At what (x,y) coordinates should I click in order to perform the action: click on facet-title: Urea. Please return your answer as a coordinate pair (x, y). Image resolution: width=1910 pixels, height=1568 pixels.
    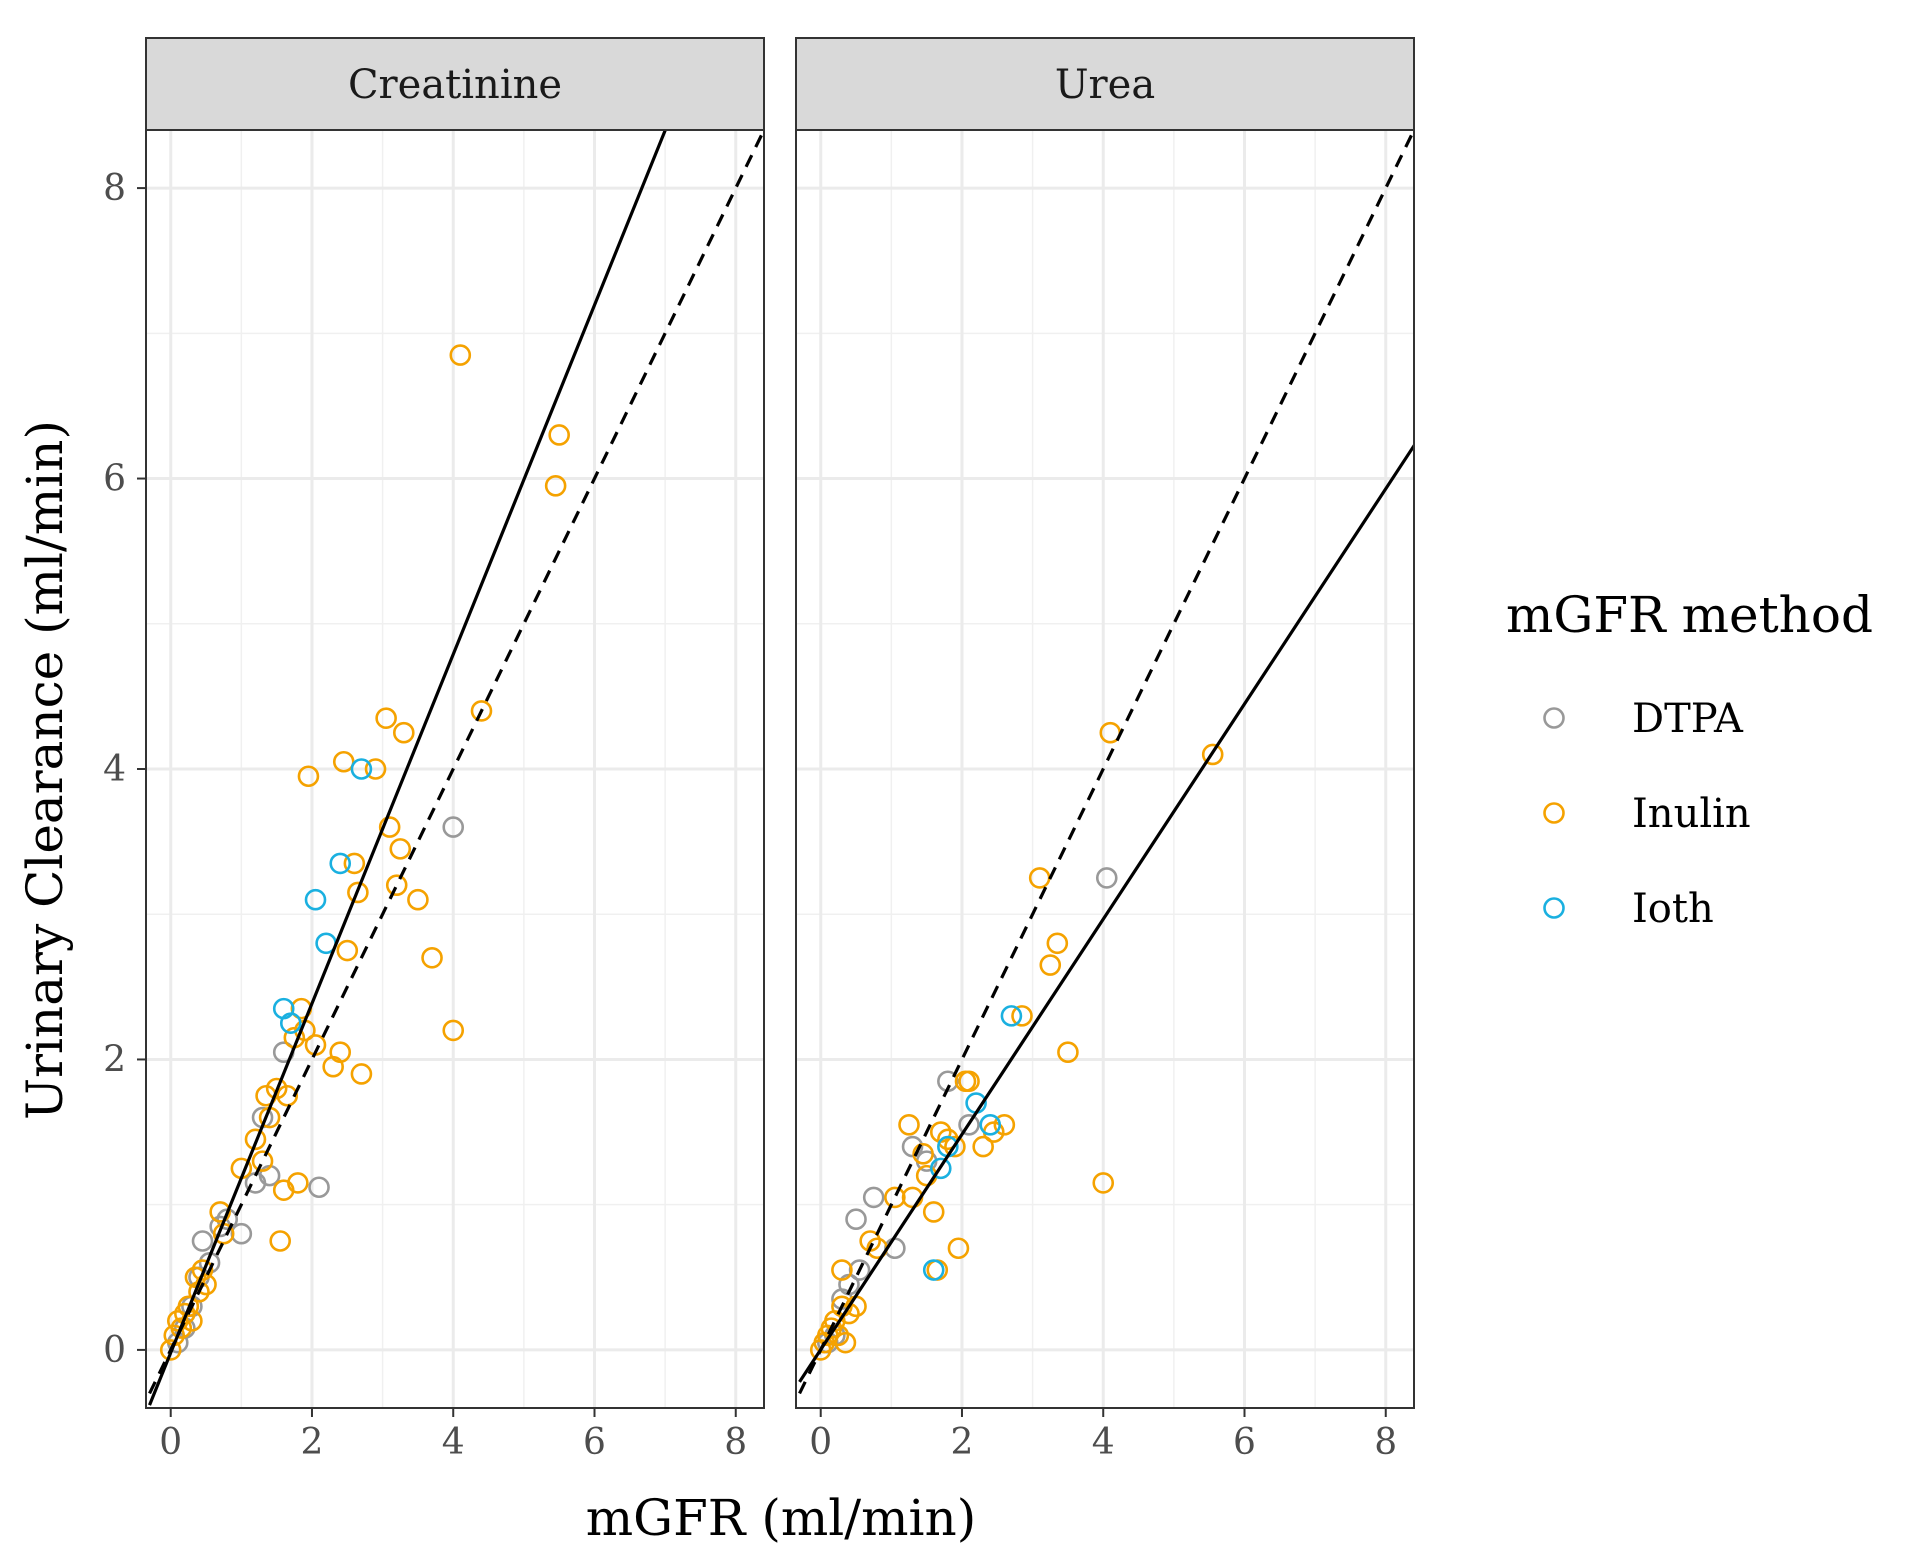
    Looking at the image, I should click on (1105, 85).